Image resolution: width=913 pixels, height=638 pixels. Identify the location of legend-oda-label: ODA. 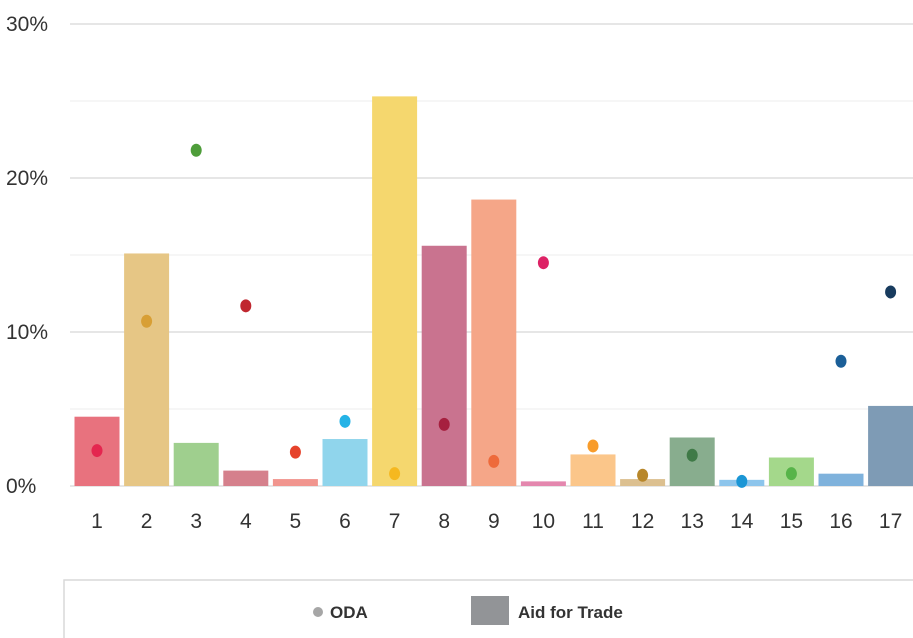
(349, 612).